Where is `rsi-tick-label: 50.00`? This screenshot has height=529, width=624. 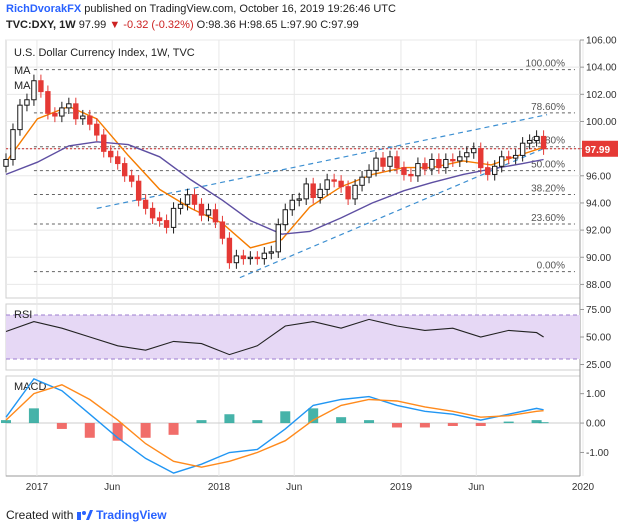 rsi-tick-label: 50.00 is located at coordinates (598, 338).